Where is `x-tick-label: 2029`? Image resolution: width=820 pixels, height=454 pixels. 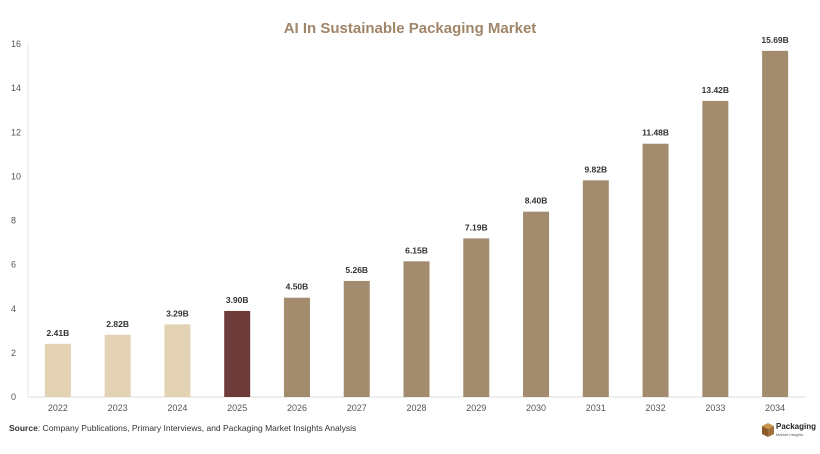
x-tick-label: 2029 is located at coordinates (476, 408).